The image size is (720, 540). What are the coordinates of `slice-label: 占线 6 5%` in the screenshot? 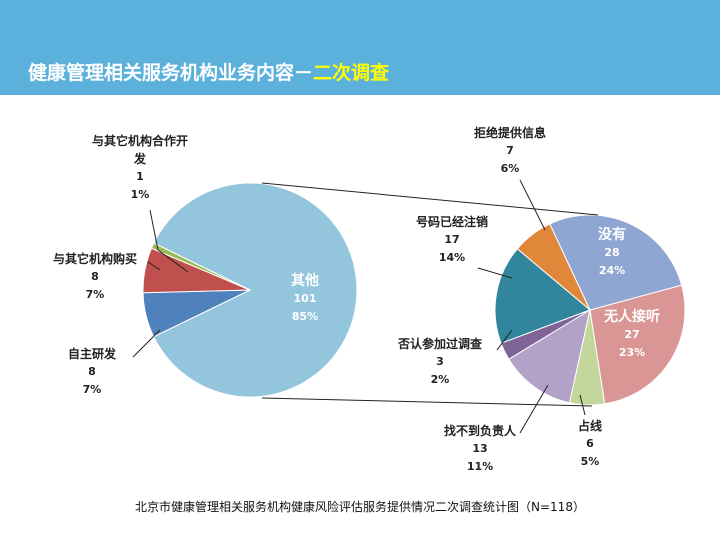 It's located at (590, 444).